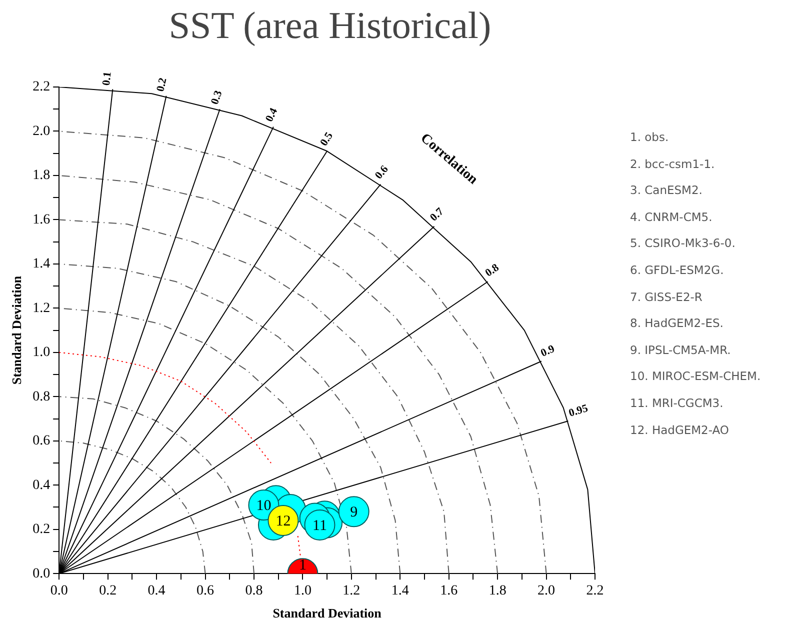 Image resolution: width=795 pixels, height=634 pixels. I want to click on y-tick-label: 1.8, so click(41, 176).